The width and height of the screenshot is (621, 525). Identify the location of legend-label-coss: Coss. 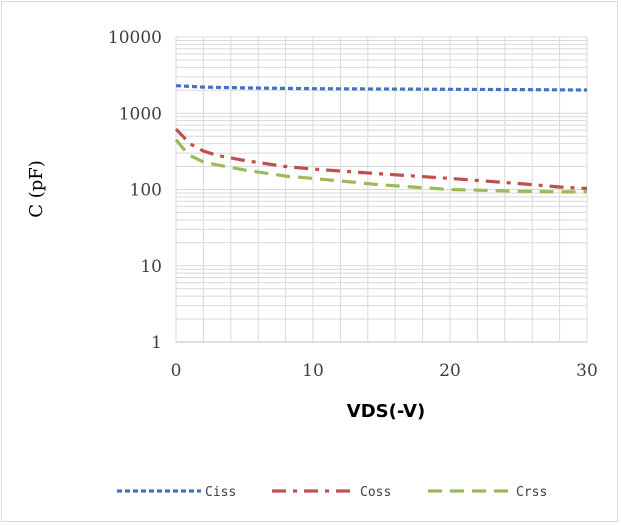
(375, 492).